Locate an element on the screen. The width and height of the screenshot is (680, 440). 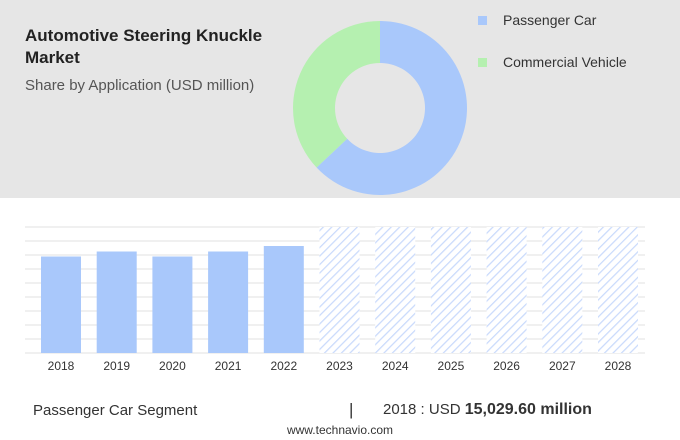
x-tick-label-2021: 2021 is located at coordinates (228, 366).